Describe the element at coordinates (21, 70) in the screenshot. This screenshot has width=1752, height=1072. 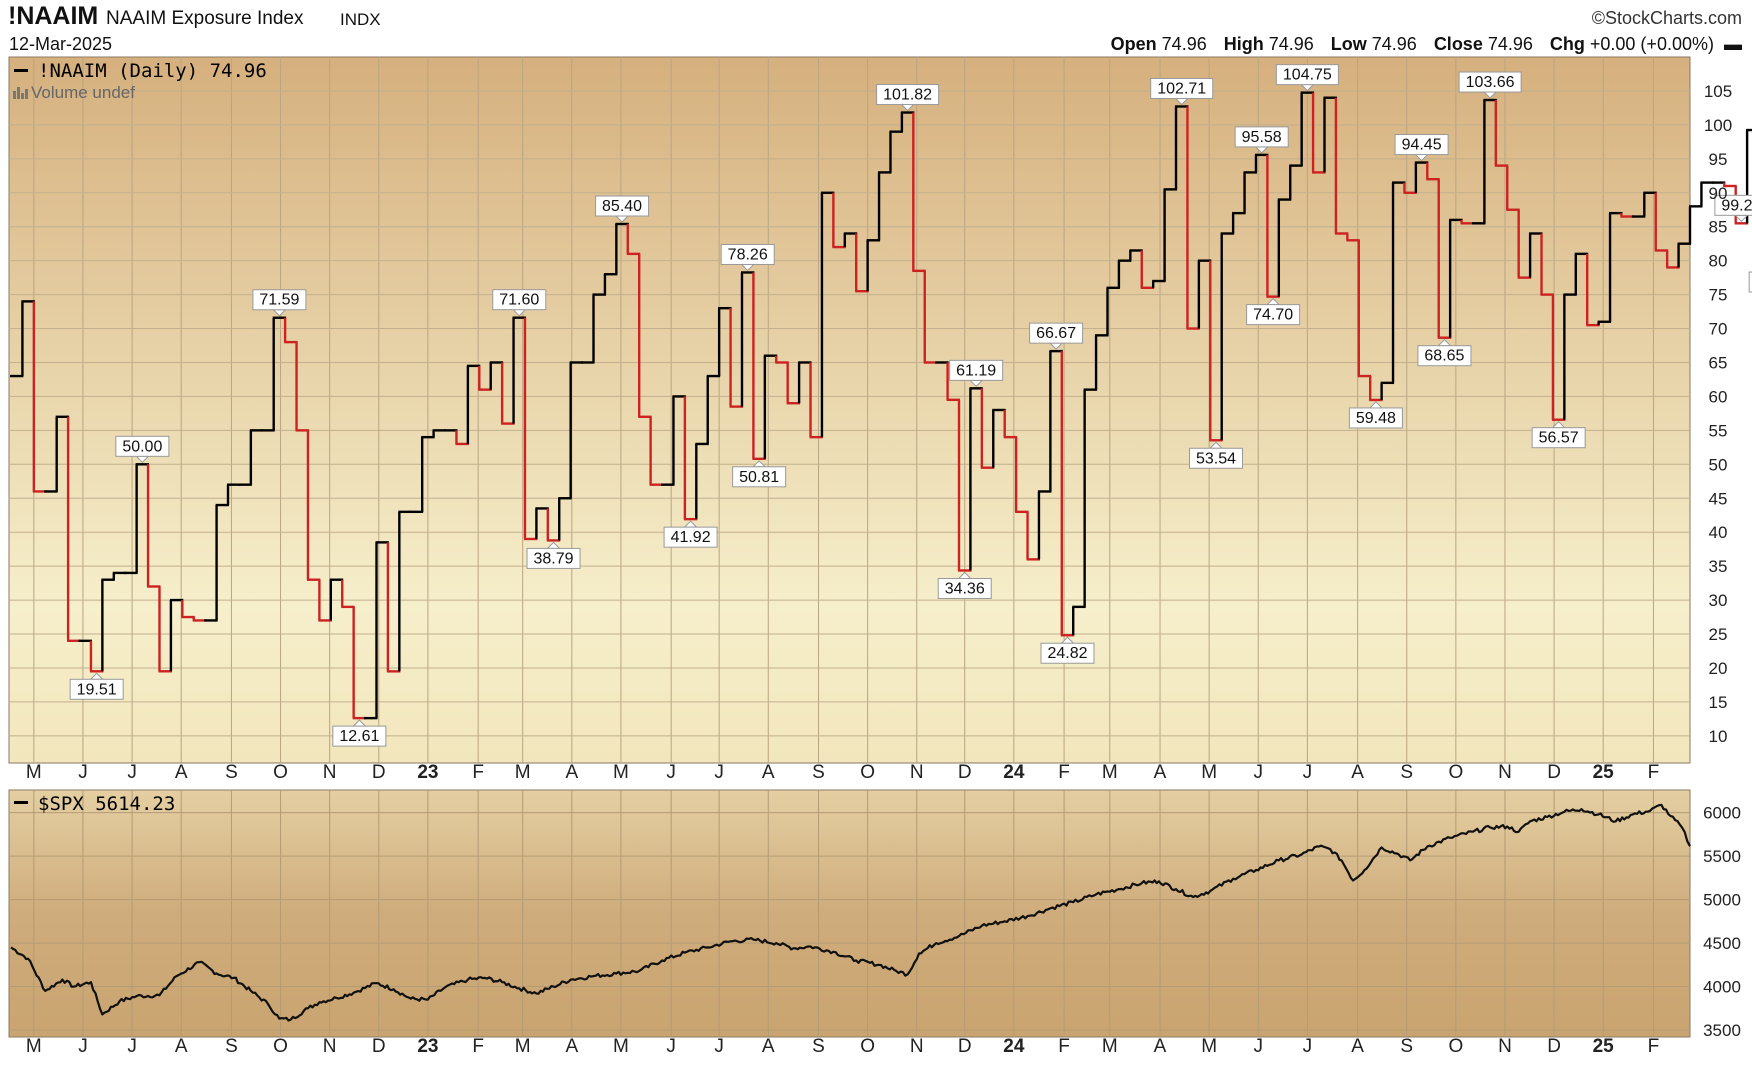
I see `legend-dash-icon` at that location.